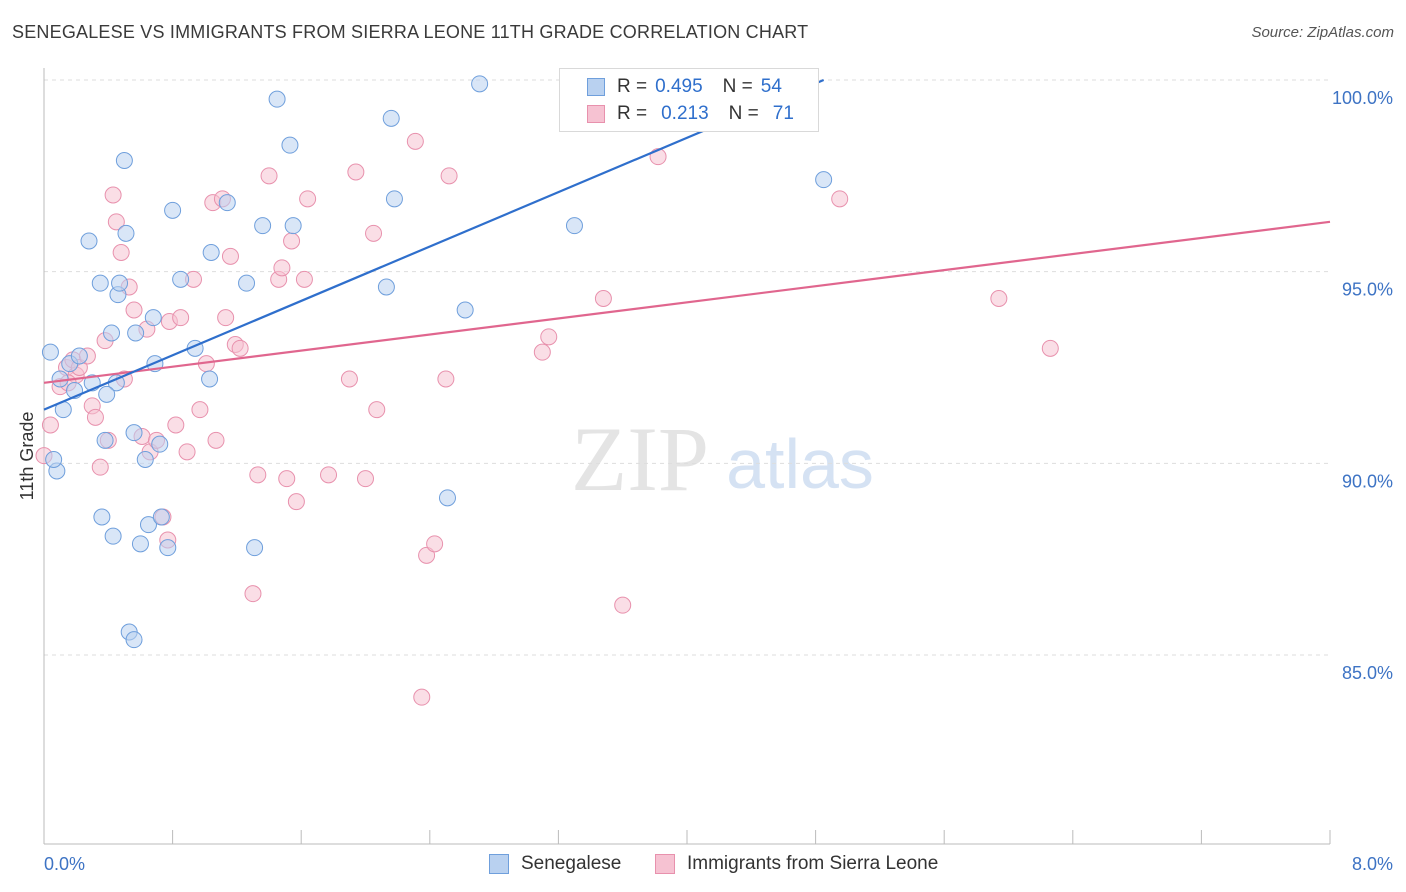 The width and height of the screenshot is (1406, 892). I want to click on y-tick-label: 85.0%, so click(1367, 673).